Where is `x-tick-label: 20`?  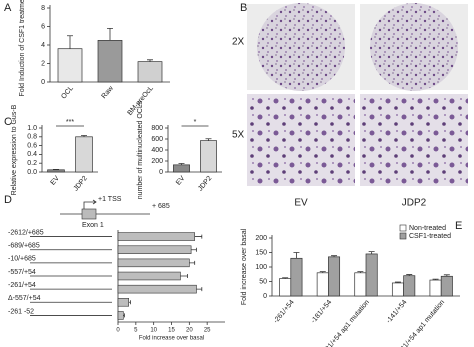 x-tick-label: 20 is located at coordinates (189, 331).